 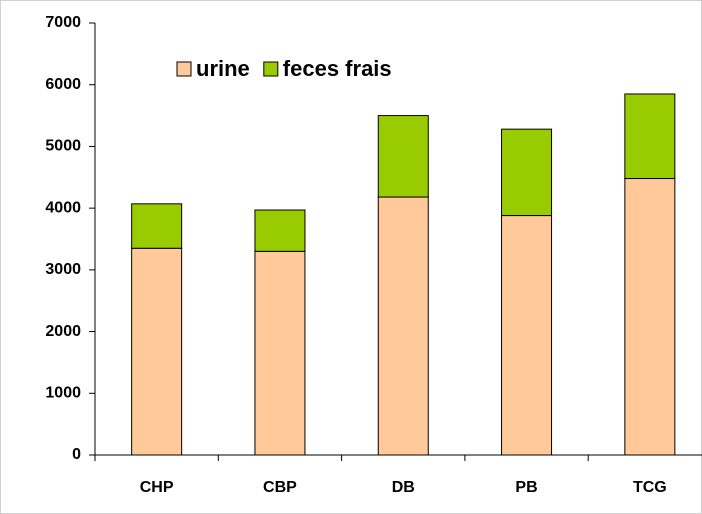 What do you see at coordinates (63, 207) in the screenshot?
I see `y-tick-label: 4000` at bounding box center [63, 207].